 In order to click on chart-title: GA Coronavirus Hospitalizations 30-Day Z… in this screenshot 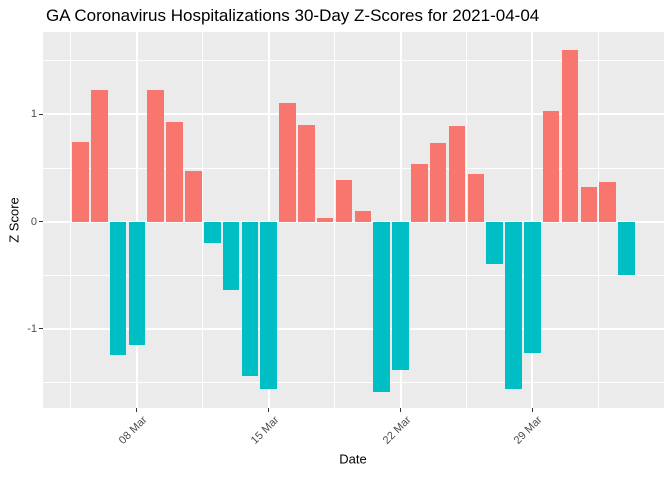, I will do `click(293, 15)`.